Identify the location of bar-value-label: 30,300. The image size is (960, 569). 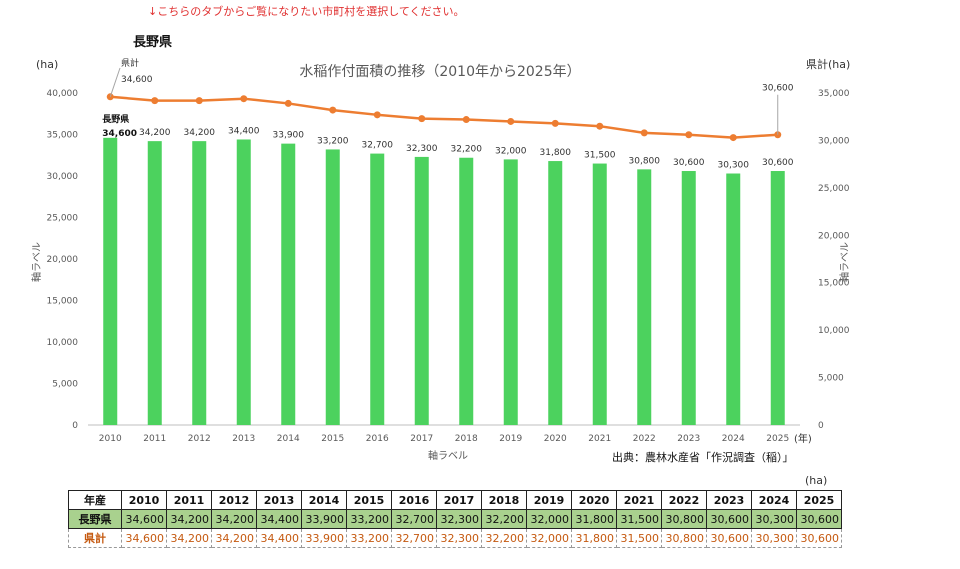
(734, 166).